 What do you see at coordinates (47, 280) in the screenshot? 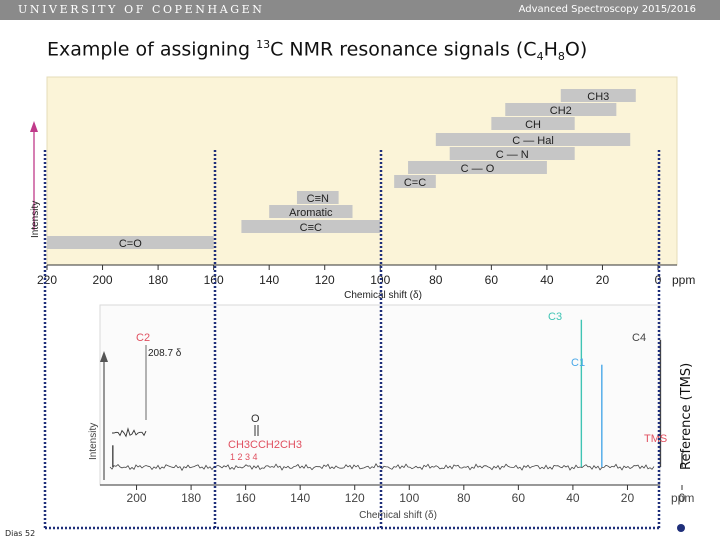
I see `shift-x-tick-label: 220` at bounding box center [47, 280].